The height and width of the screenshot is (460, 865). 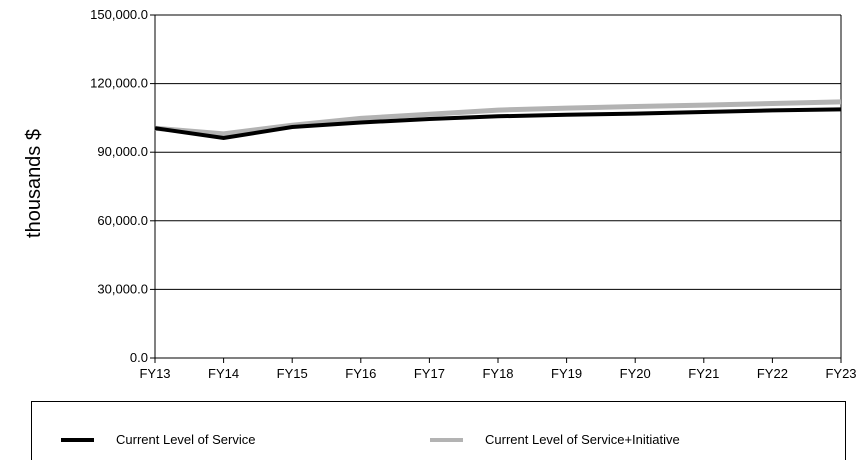 I want to click on legend-swatch-black, so click(x=77, y=439).